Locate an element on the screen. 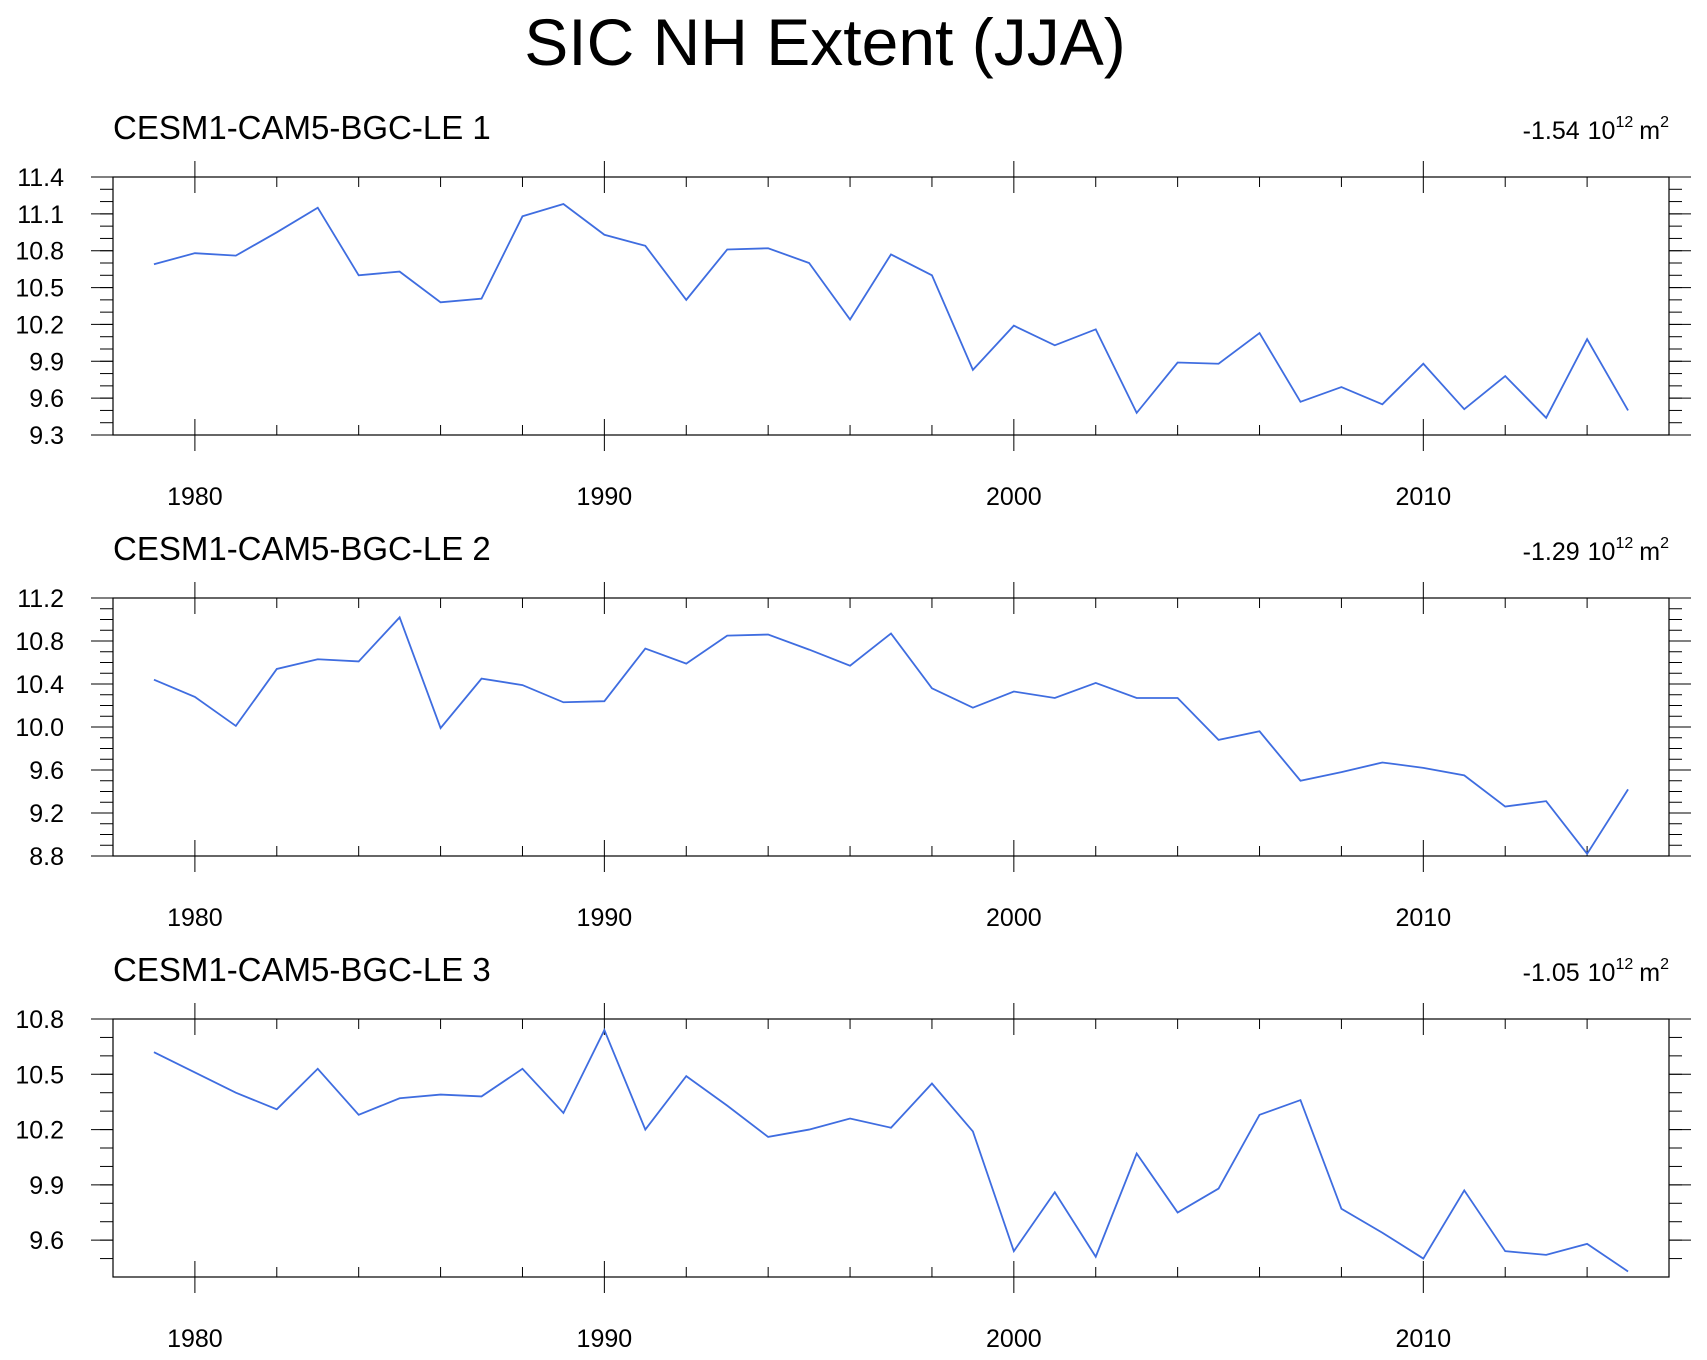 This screenshot has height=1360, width=1707. y-tick-label: 9.2 is located at coordinates (46, 814).